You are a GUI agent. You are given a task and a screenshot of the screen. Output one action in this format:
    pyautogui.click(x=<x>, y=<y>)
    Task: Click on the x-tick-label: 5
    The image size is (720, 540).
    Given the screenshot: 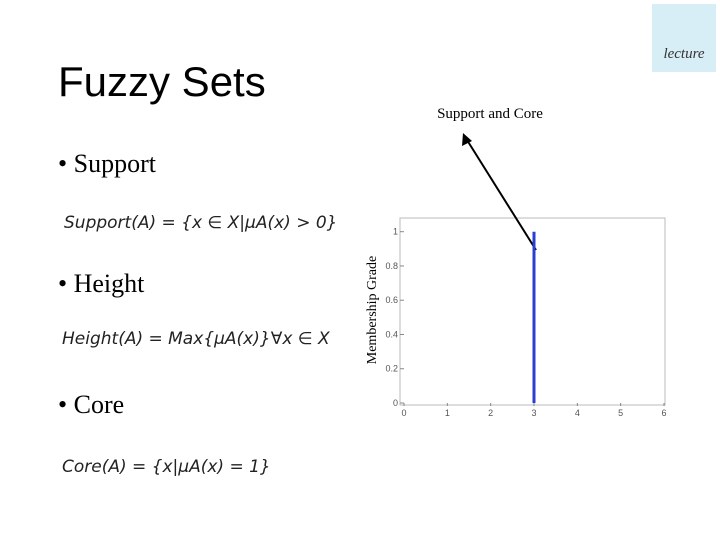 What is the action you would take?
    pyautogui.click(x=620, y=413)
    